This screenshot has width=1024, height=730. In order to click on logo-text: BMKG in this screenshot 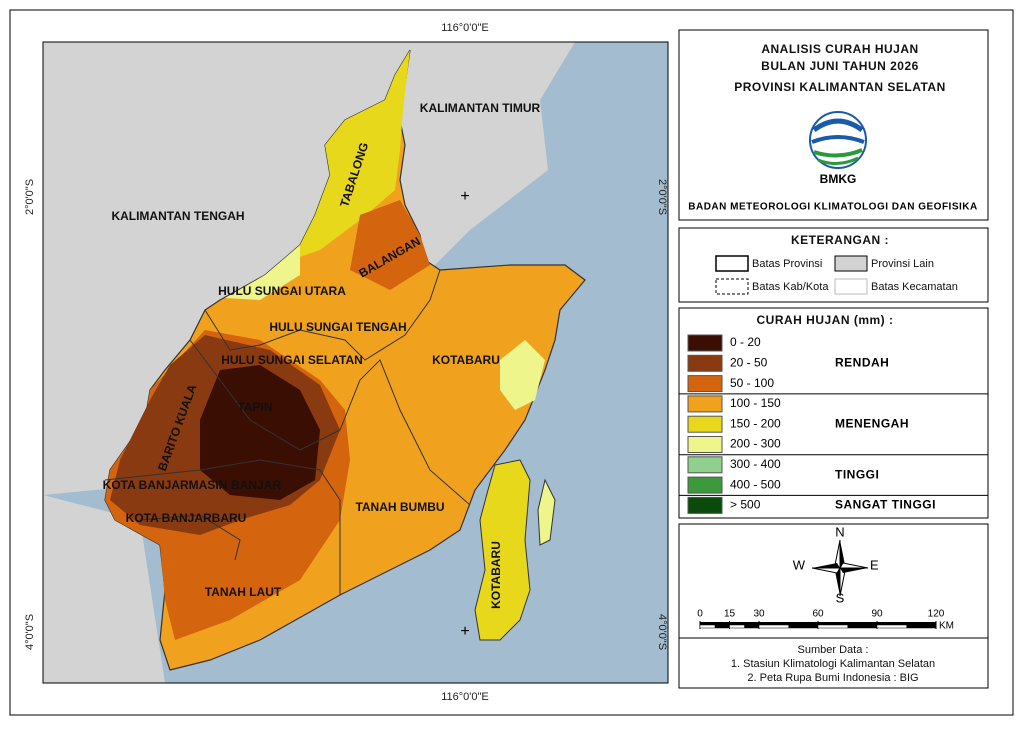, I will do `click(838, 179)`.